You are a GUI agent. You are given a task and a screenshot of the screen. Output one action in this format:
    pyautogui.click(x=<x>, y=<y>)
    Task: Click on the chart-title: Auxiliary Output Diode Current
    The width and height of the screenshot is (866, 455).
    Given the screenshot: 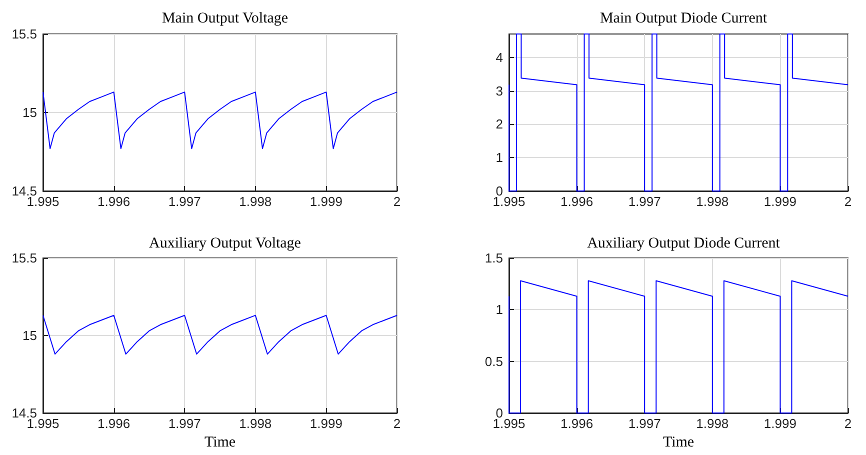 What is the action you would take?
    pyautogui.click(x=684, y=244)
    